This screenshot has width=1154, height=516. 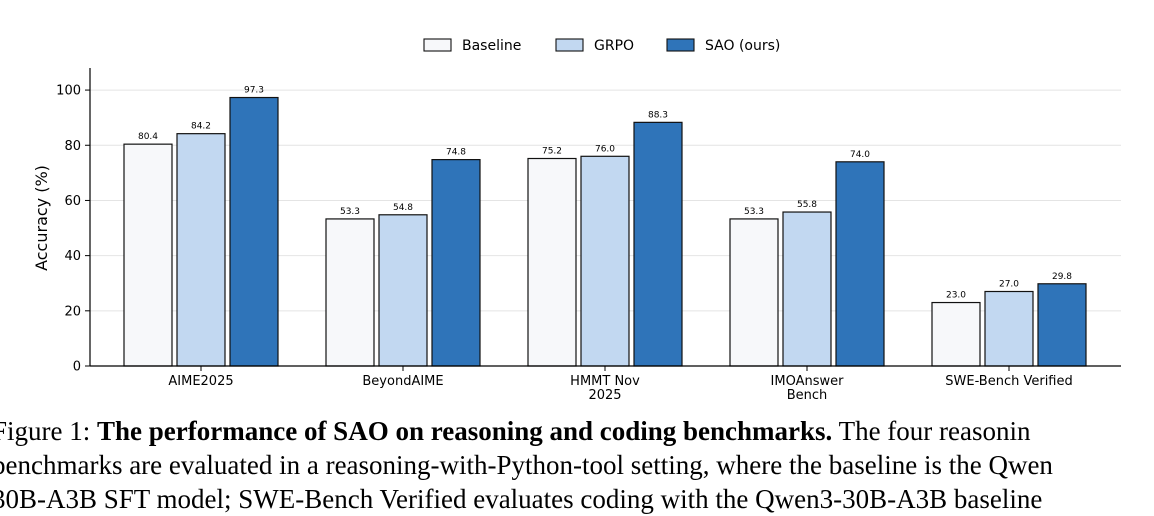 I want to click on data-label: 27.0, so click(x=1009, y=285).